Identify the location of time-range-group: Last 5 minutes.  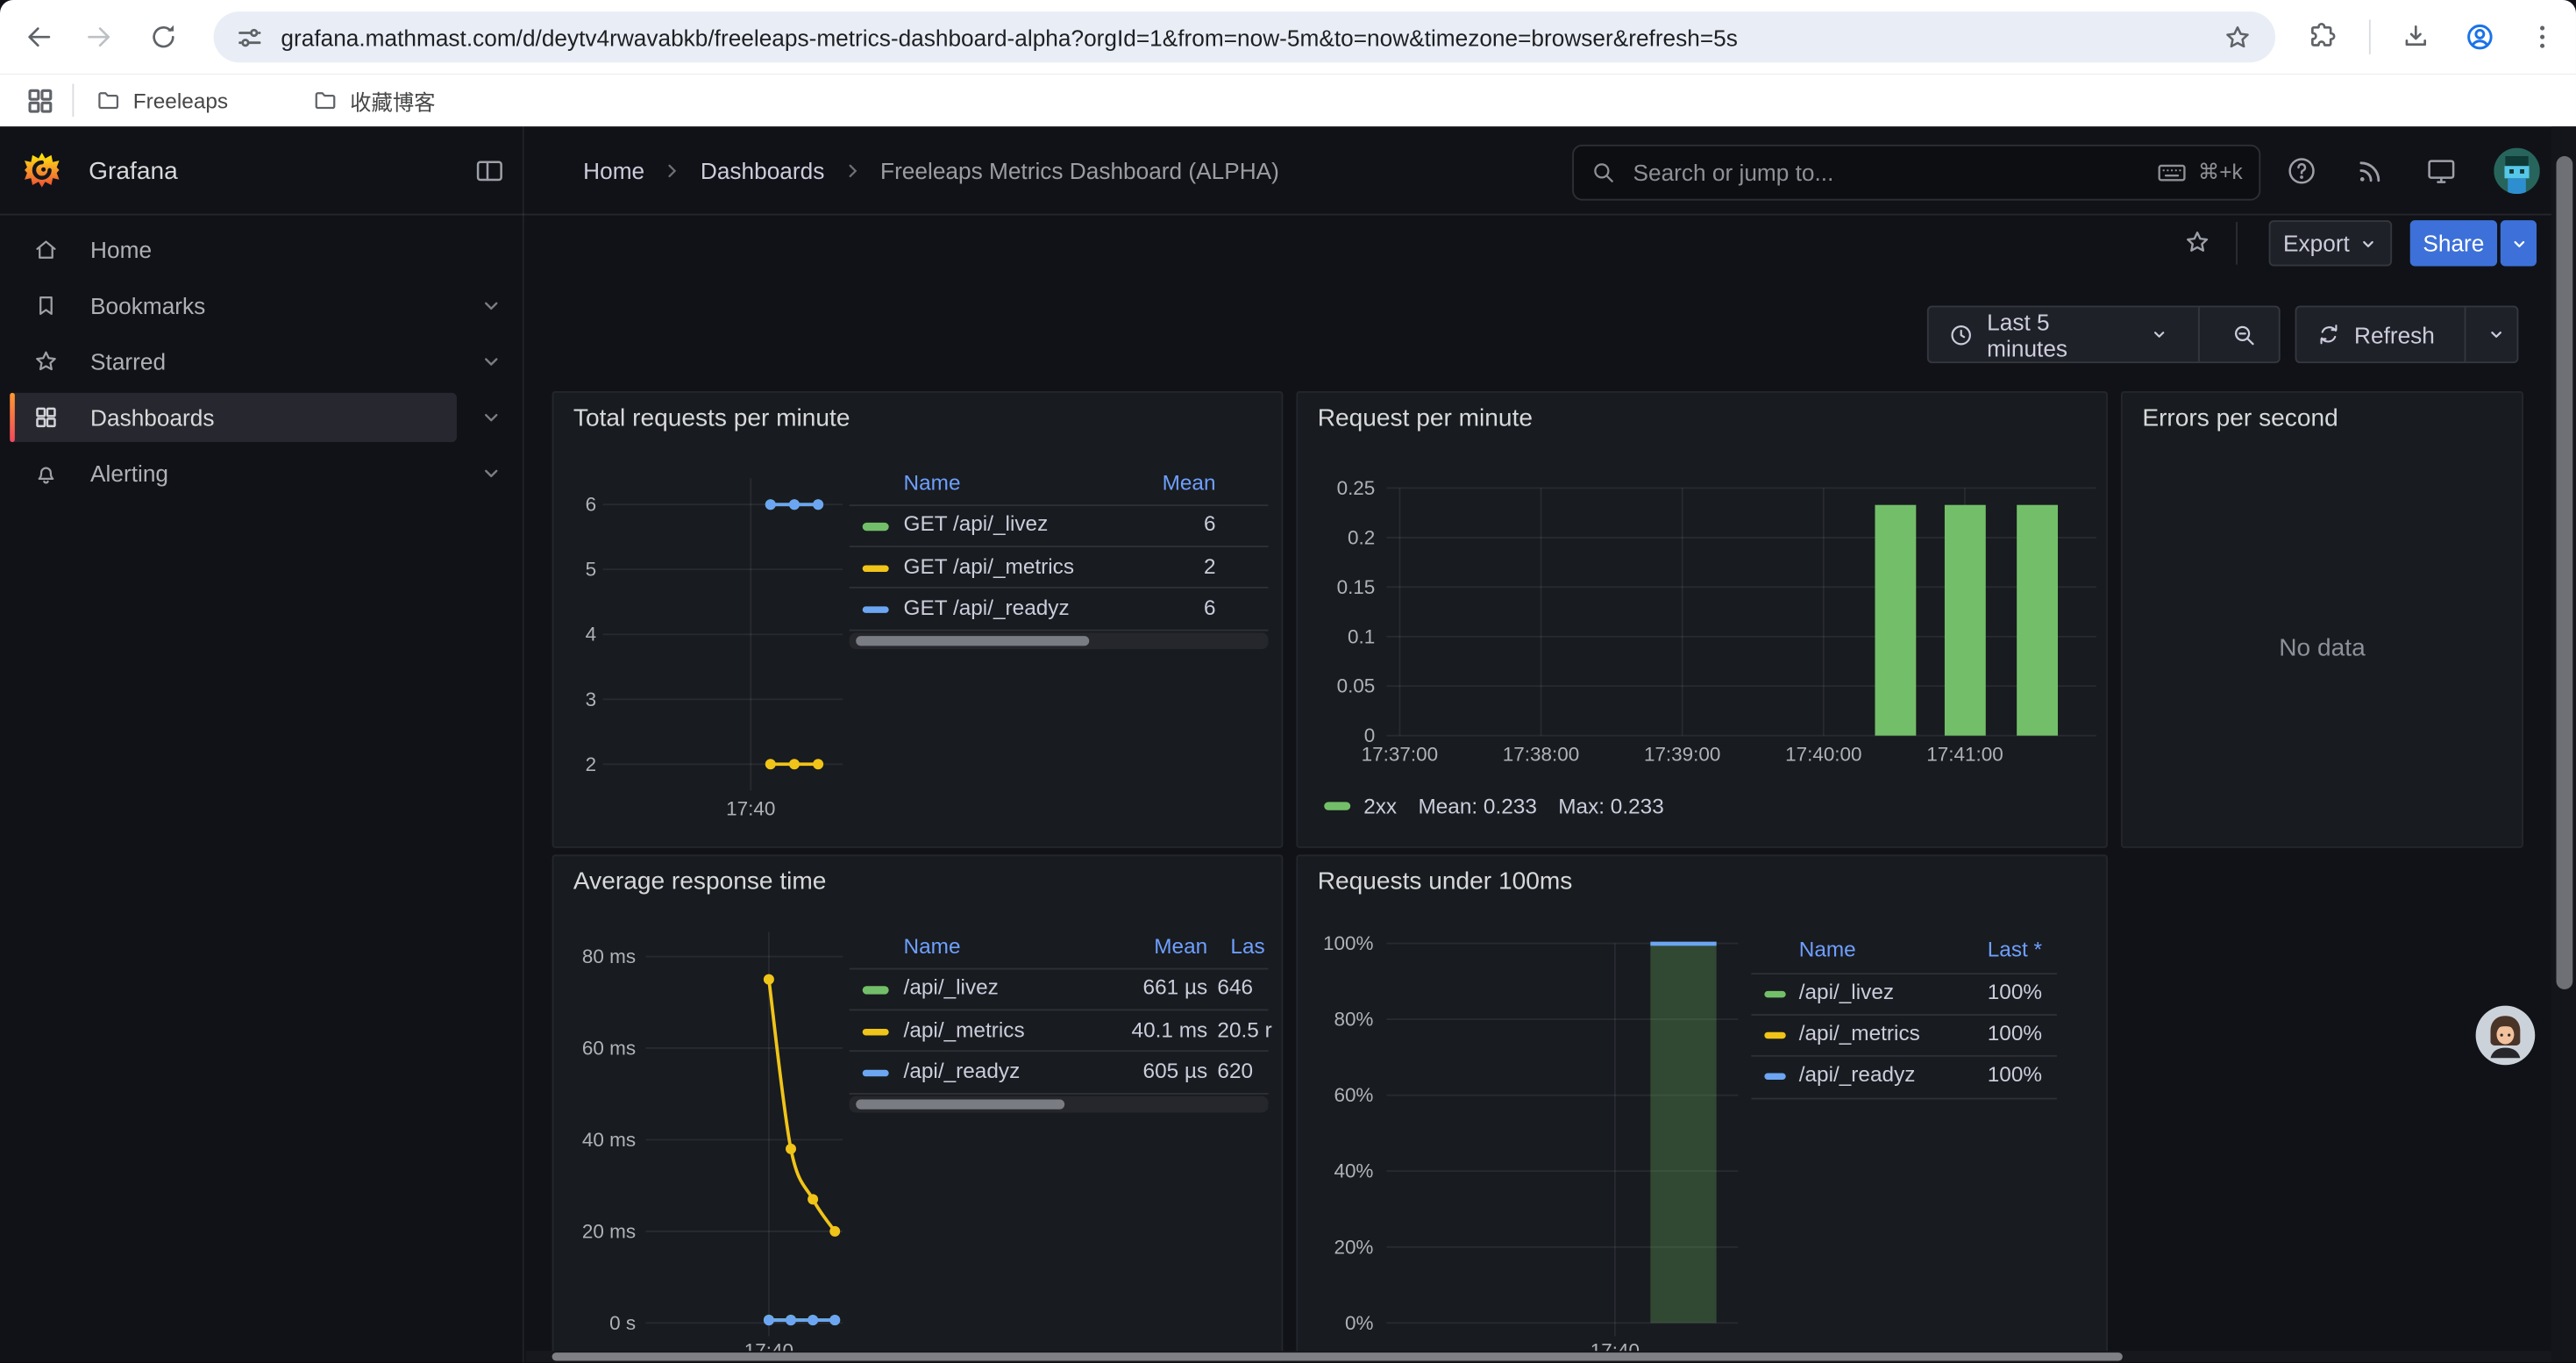
(2103, 334).